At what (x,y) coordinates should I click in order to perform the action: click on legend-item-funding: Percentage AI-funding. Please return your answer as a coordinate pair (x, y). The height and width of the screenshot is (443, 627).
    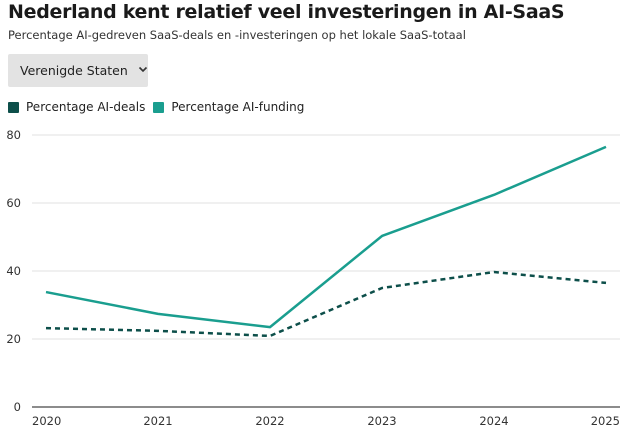
    Looking at the image, I should click on (228, 107).